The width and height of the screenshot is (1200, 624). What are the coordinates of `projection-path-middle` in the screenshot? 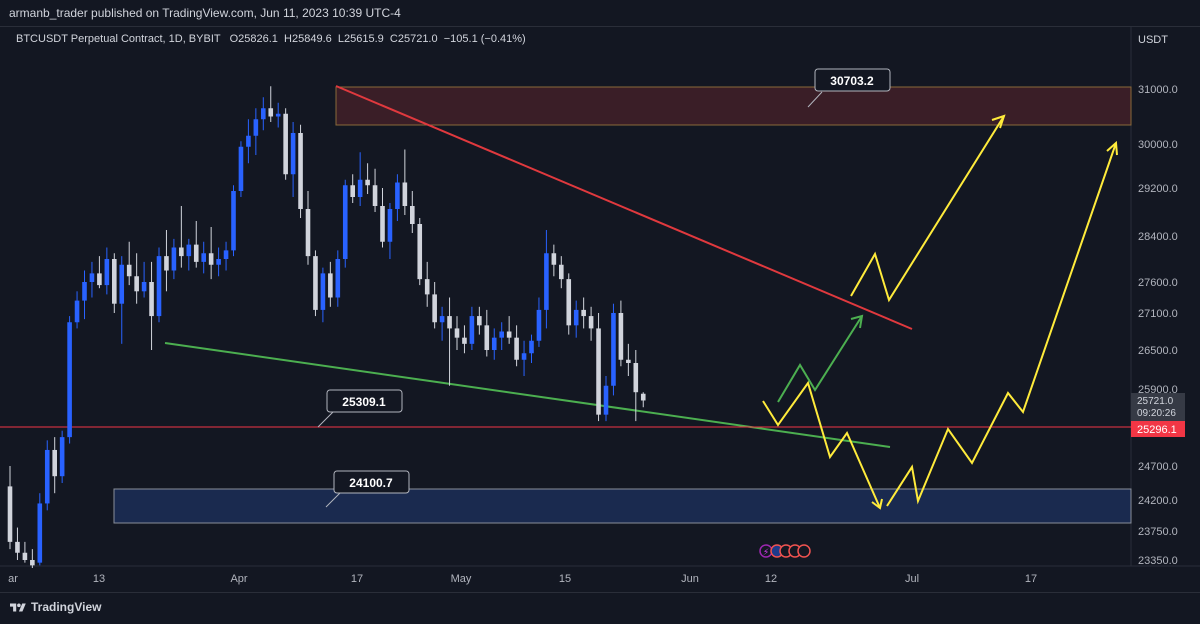 It's located at (821, 444).